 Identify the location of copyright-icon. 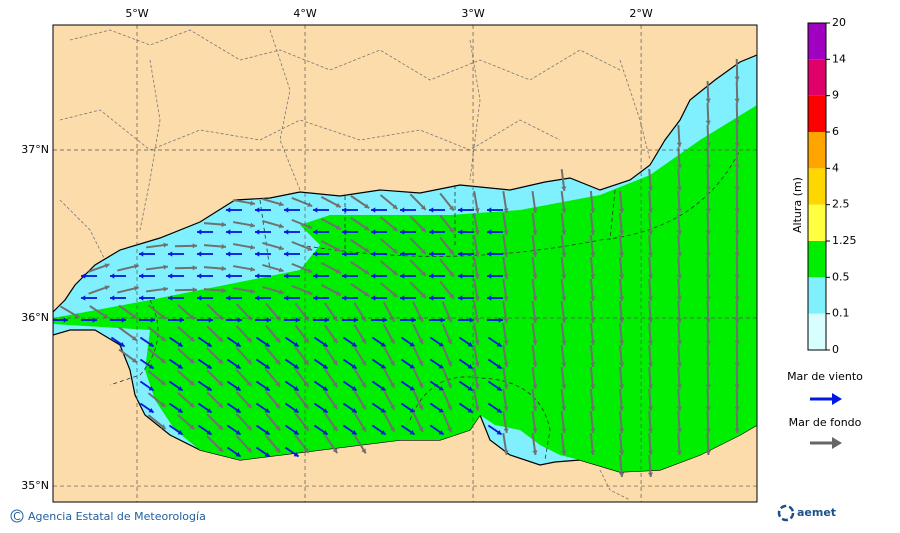
(17, 516).